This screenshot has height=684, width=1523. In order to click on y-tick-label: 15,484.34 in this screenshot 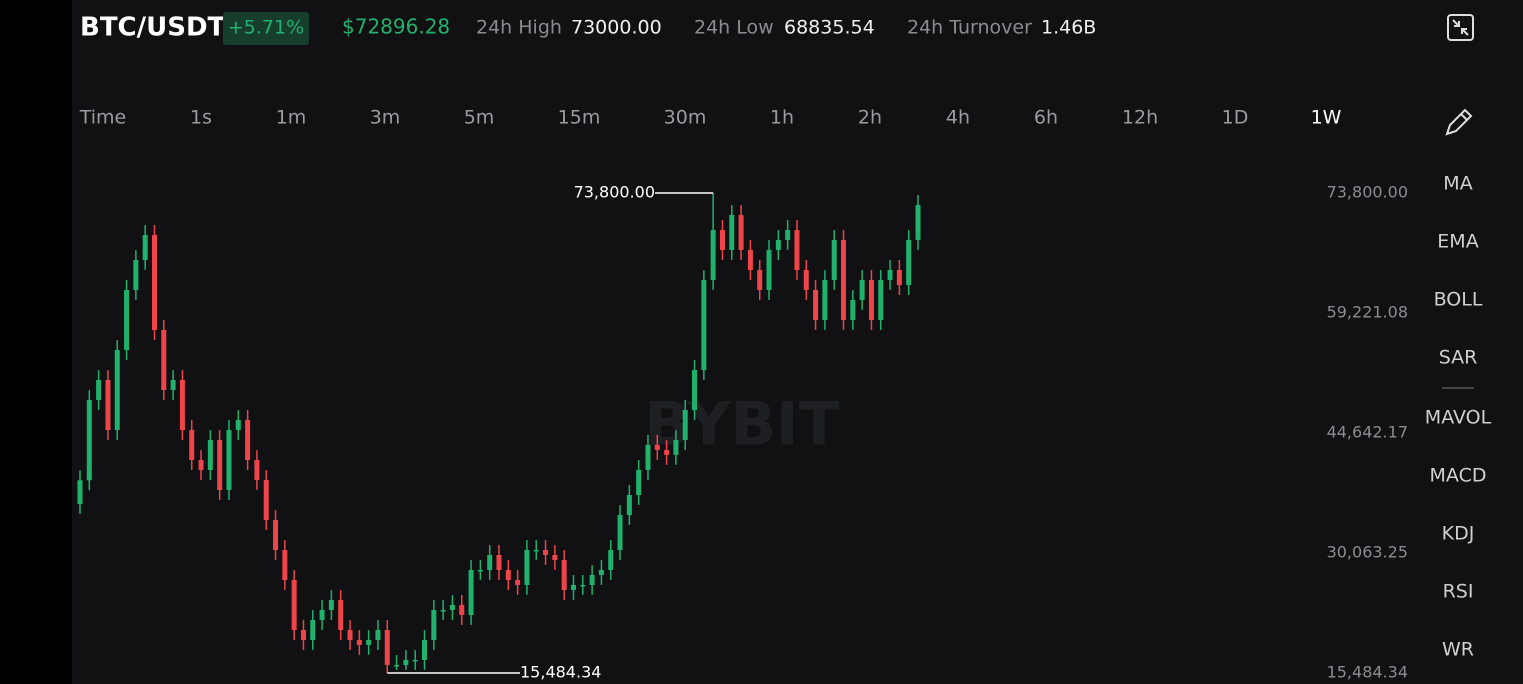, I will do `click(1367, 672)`.